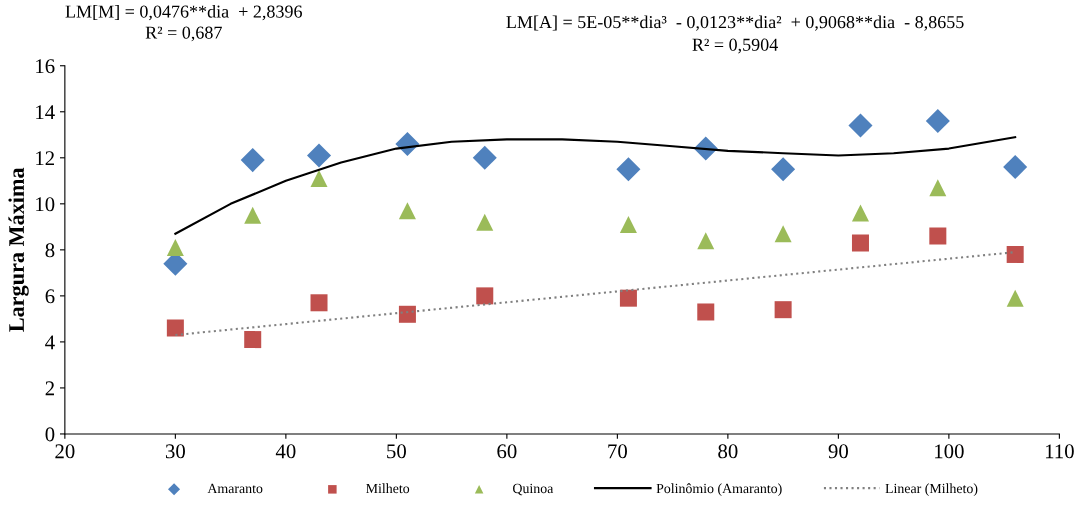 The height and width of the screenshot is (526, 1081). I want to click on x-tick-label: 70, so click(617, 451).